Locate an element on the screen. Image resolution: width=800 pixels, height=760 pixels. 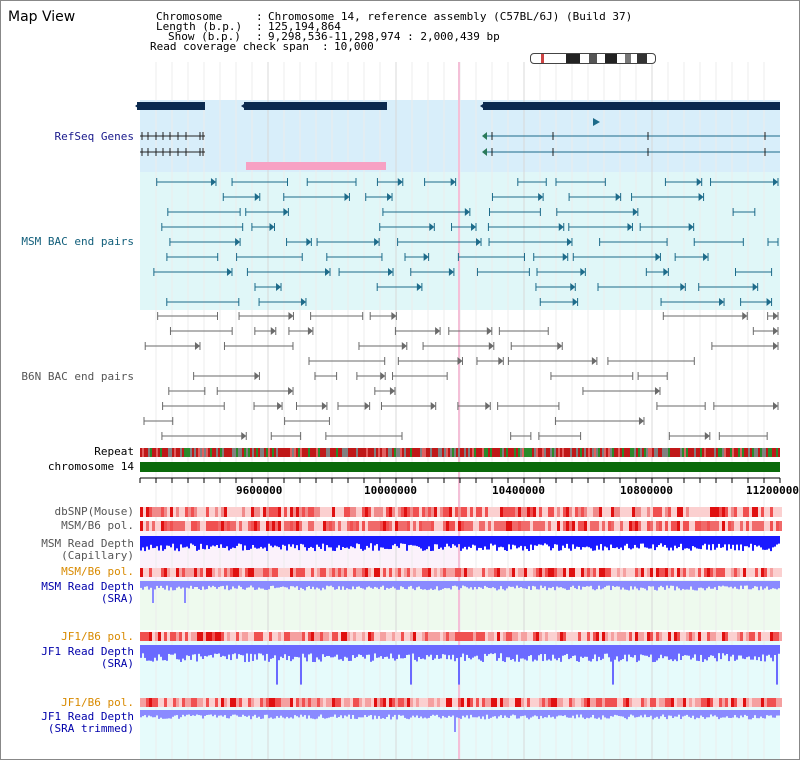
msm-bac-pair-arrow is located at coordinates (573, 287).